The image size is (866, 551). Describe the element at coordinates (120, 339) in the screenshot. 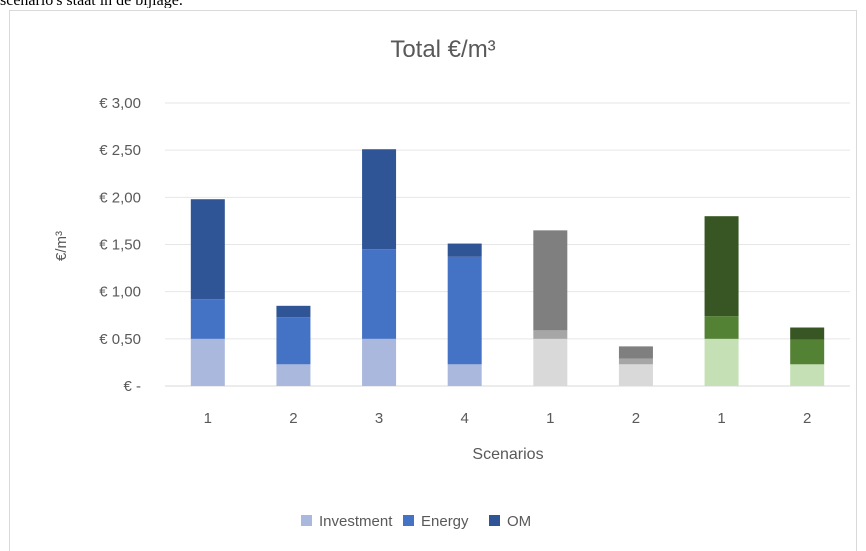

I see `y-tick-label: € 0,50` at that location.